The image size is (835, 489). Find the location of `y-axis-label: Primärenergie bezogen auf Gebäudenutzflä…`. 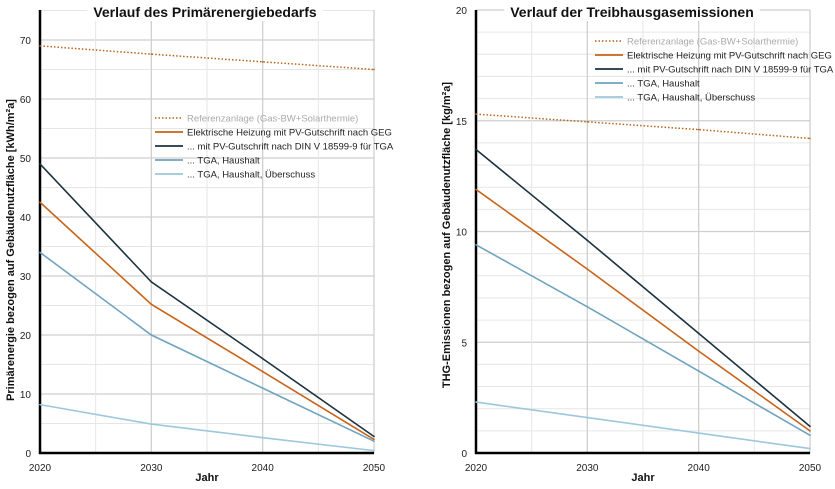

y-axis-label: Primärenergie bezogen auf Gebäudenutzflä… is located at coordinates (11, 250).